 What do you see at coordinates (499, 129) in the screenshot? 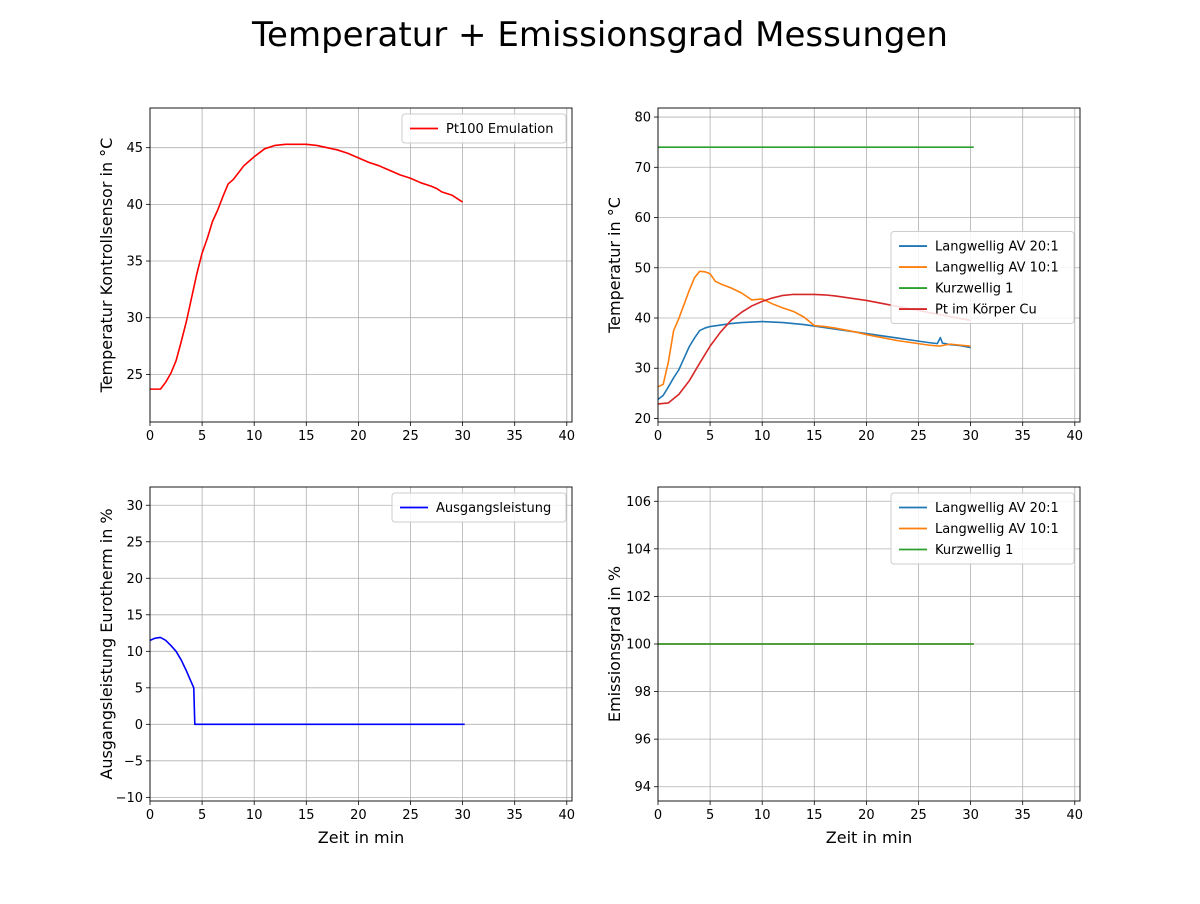
I see `legend-label-1: Pt100 Emulation` at bounding box center [499, 129].